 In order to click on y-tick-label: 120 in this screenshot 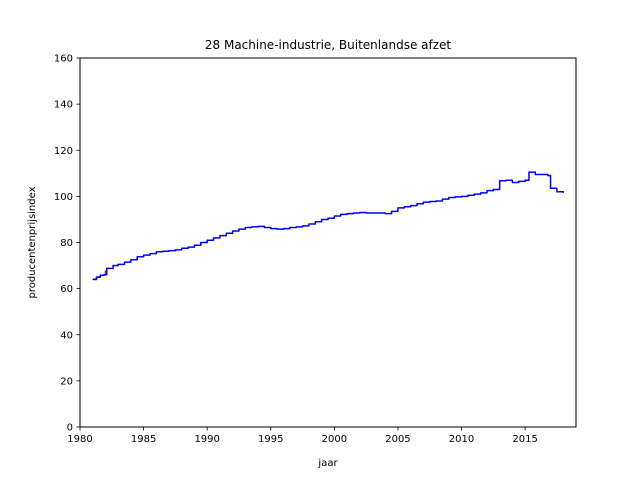, I will do `click(63, 151)`.